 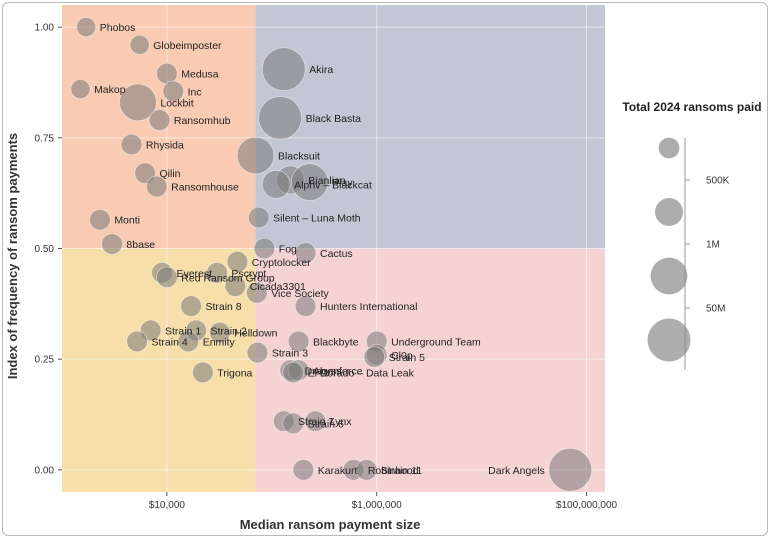 I want to click on bubble-label: Robinhood, so click(x=393, y=471).